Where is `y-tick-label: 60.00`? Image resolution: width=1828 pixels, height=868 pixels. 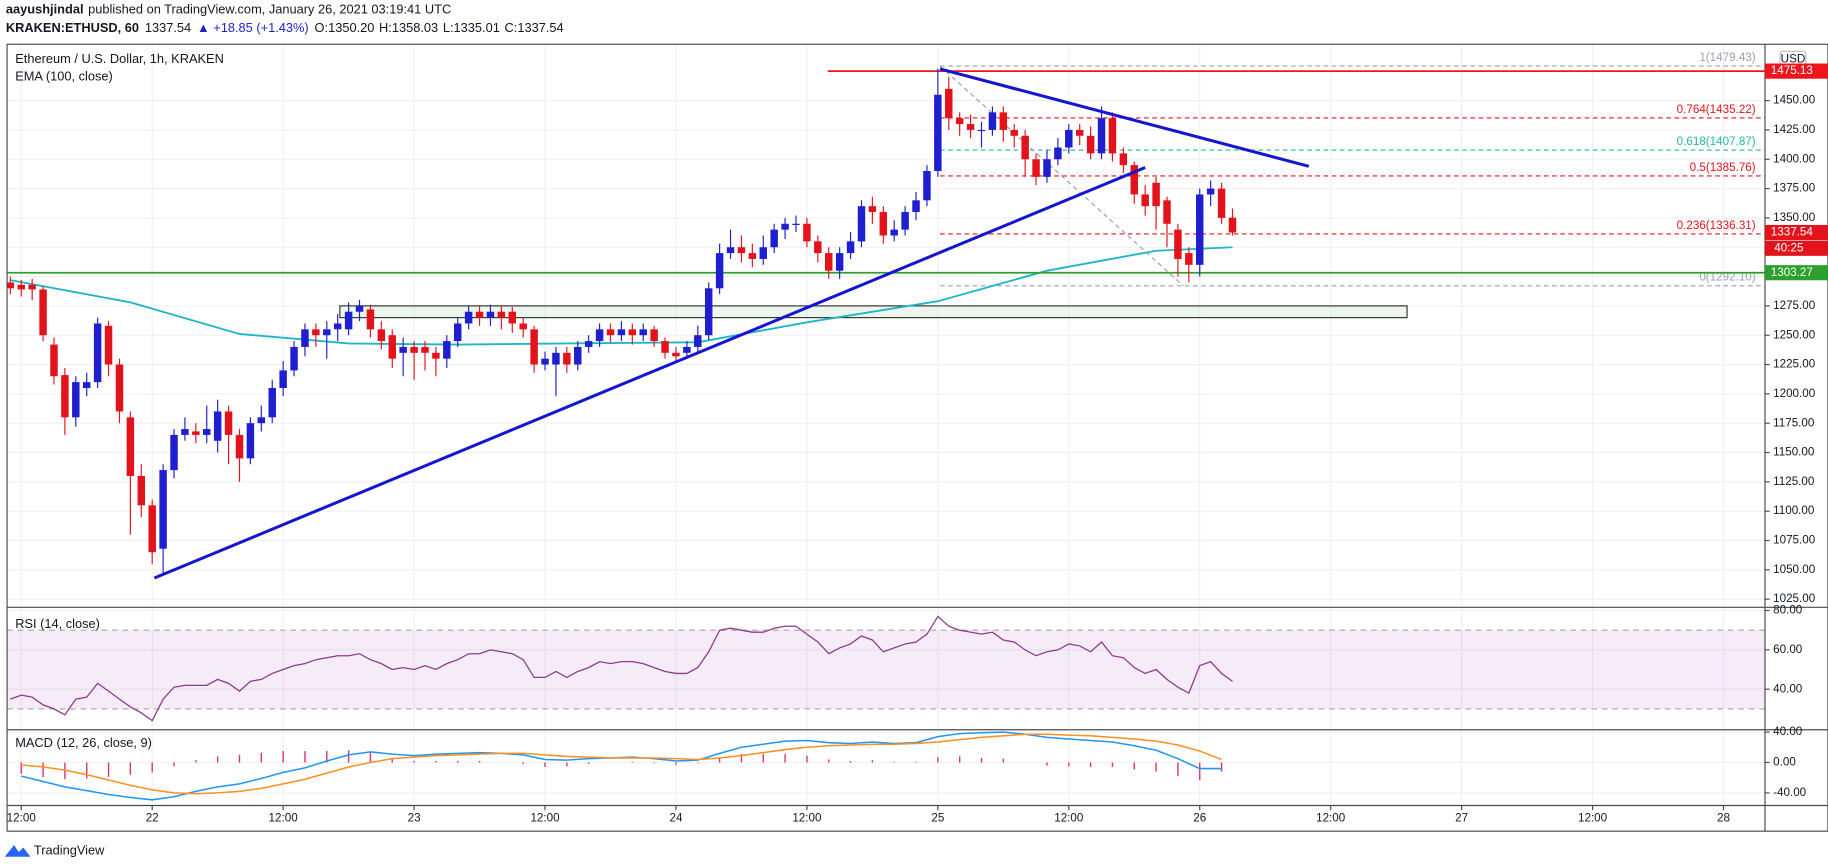 y-tick-label: 60.00 is located at coordinates (1788, 649).